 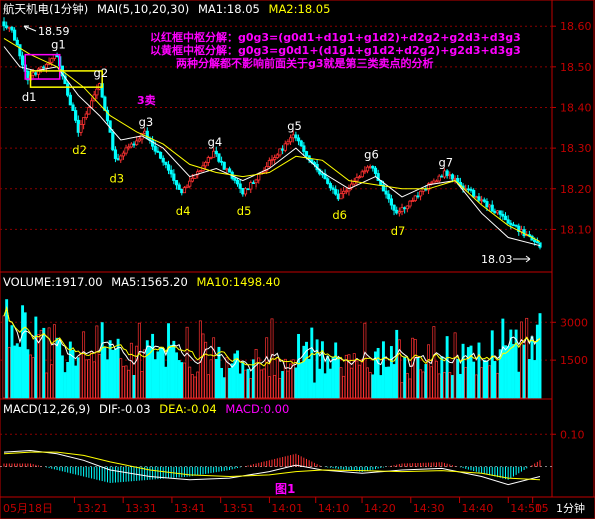 What do you see at coordinates (190, 508) in the screenshot?
I see `x-tick-label: 13:41` at bounding box center [190, 508].